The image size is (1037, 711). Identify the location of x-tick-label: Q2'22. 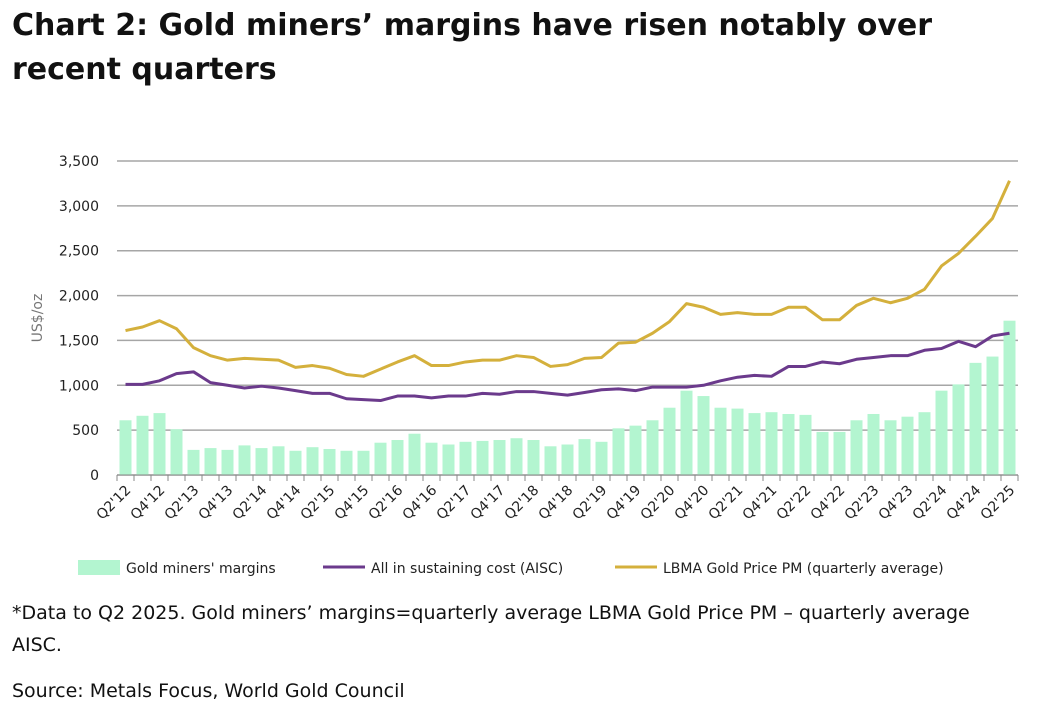
(794, 503).